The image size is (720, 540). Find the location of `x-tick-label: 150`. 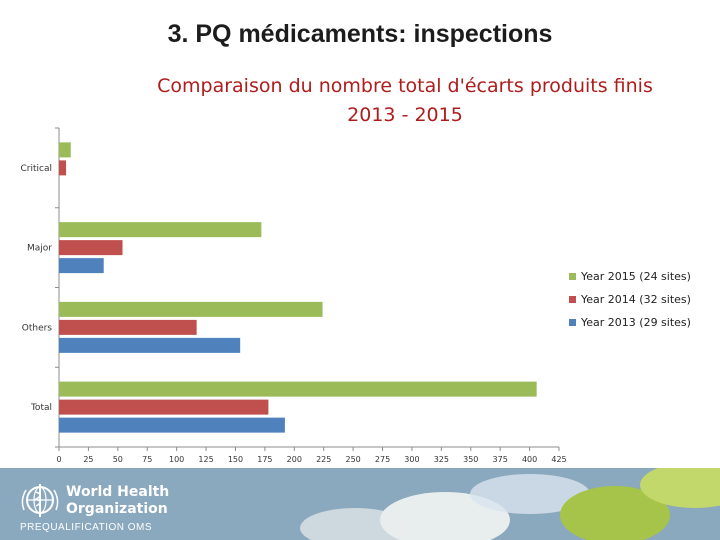

x-tick-label: 150 is located at coordinates (235, 459).